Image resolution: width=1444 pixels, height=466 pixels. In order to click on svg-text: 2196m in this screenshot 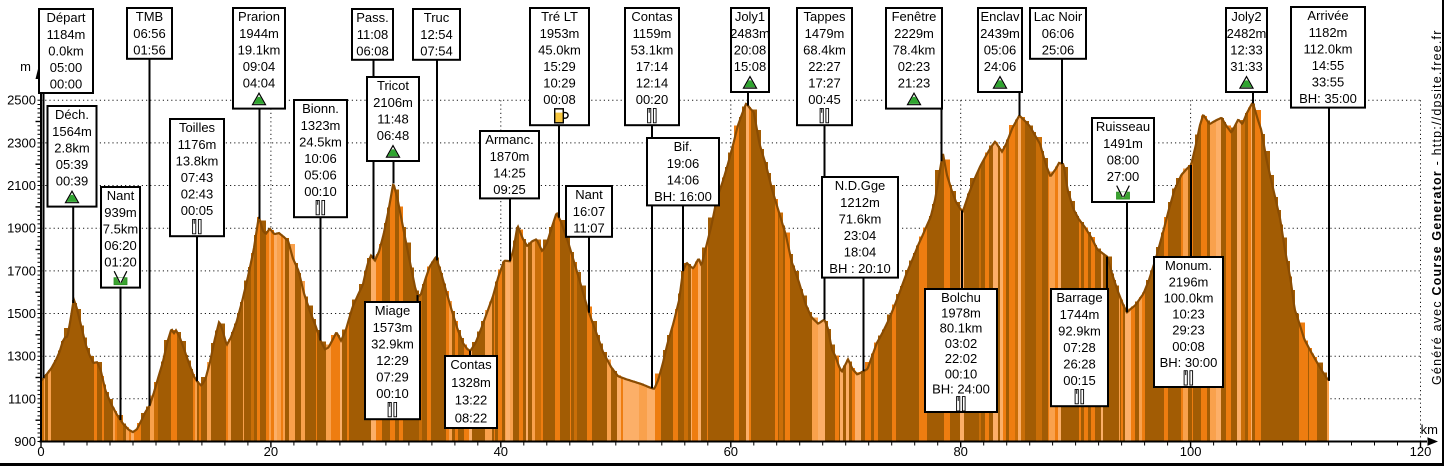, I will do `click(1189, 281)`.